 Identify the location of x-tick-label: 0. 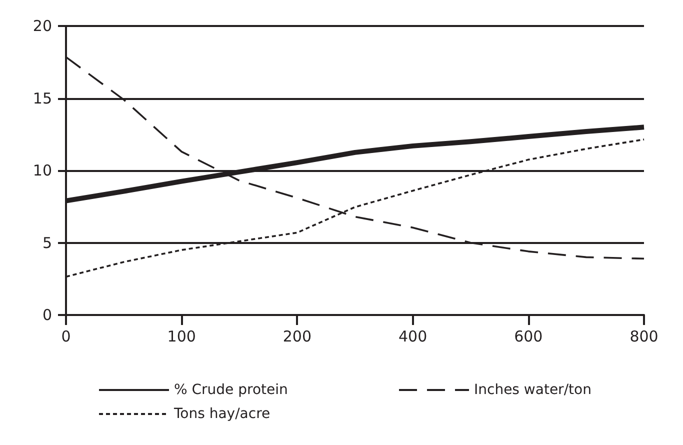
(66, 337).